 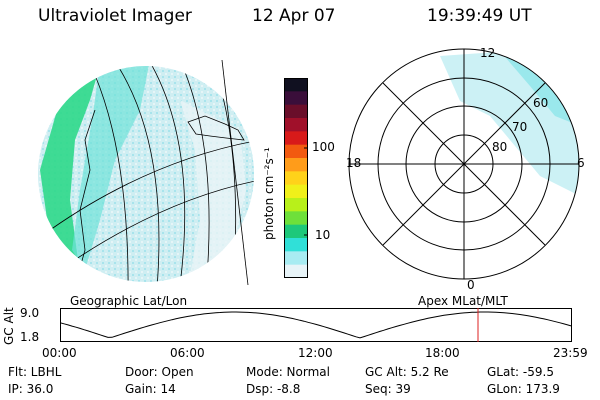 I want to click on colorbar-tick-100: 100, so click(x=323, y=147).